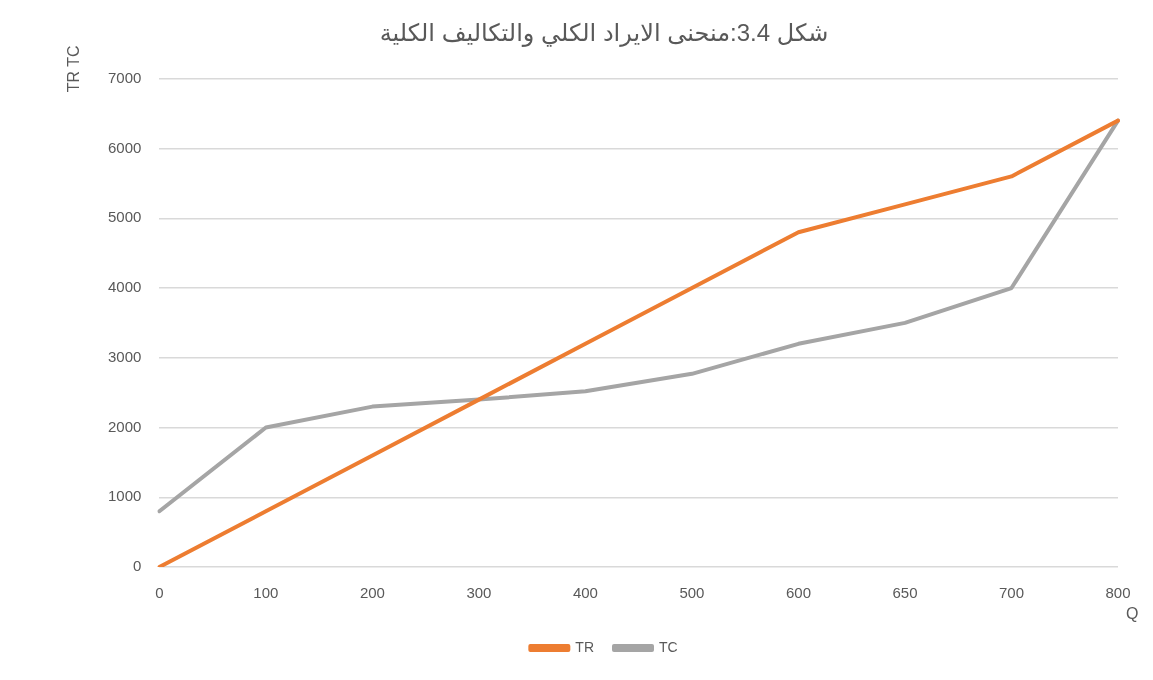 The image size is (1153, 680). Describe the element at coordinates (798, 593) in the screenshot. I see `x-tick-label: 600` at that location.